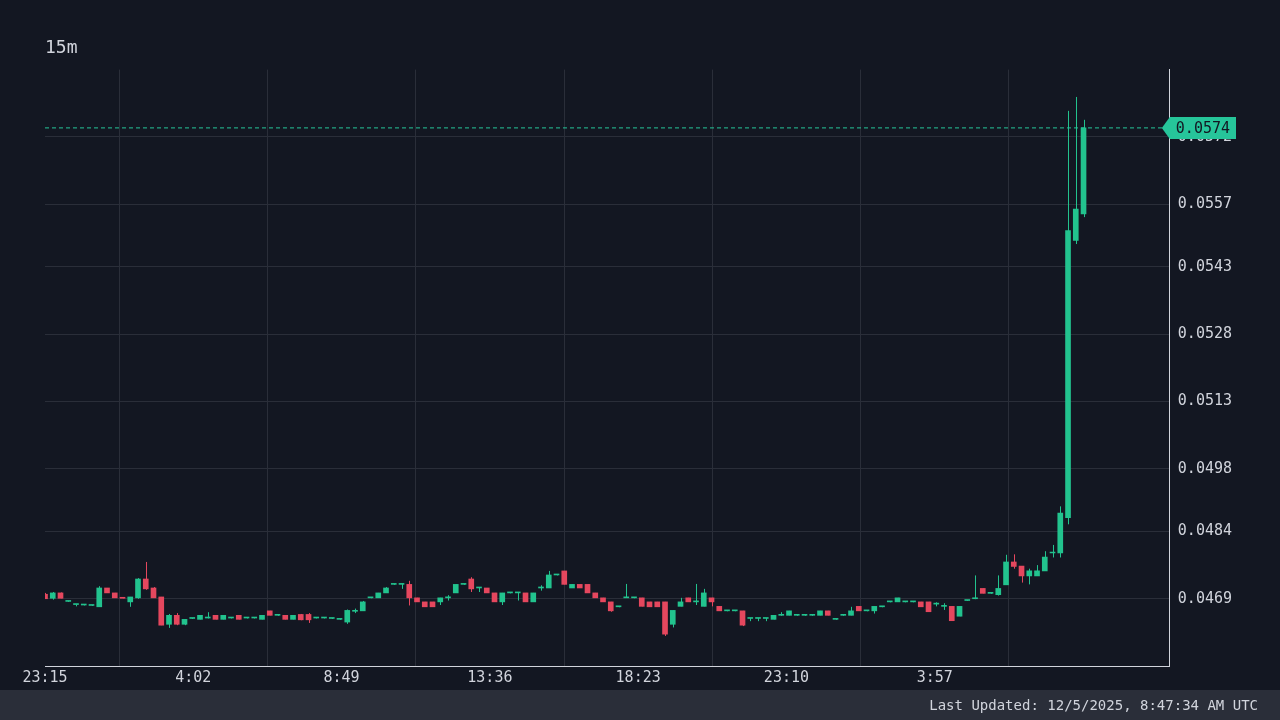 The image size is (1280, 720). I want to click on y-tick-label: 0.0498, so click(1204, 467).